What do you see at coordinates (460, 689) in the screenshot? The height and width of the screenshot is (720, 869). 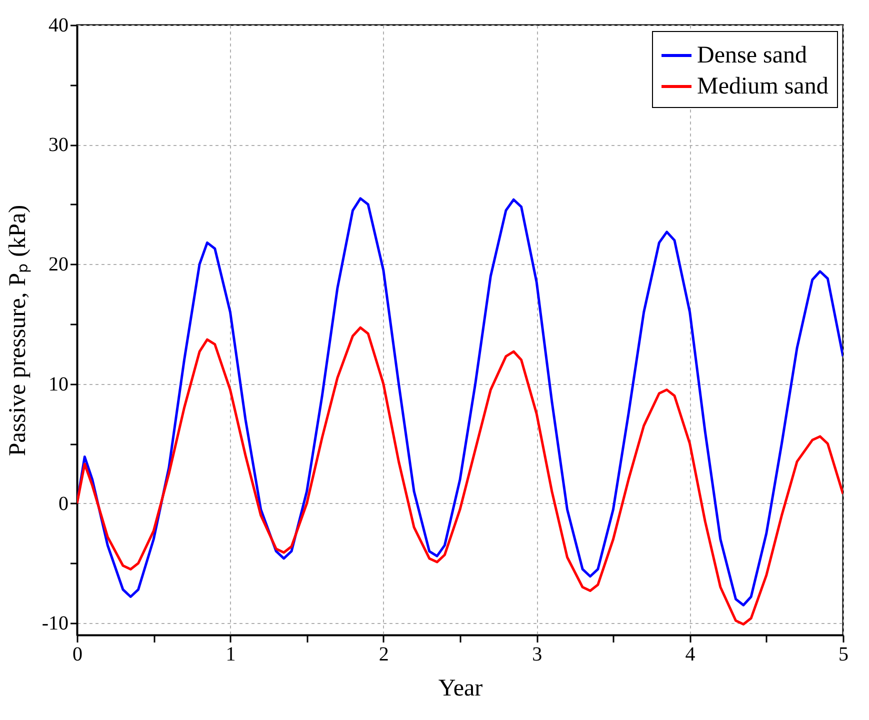 I see `x-axis-title: Year` at bounding box center [460, 689].